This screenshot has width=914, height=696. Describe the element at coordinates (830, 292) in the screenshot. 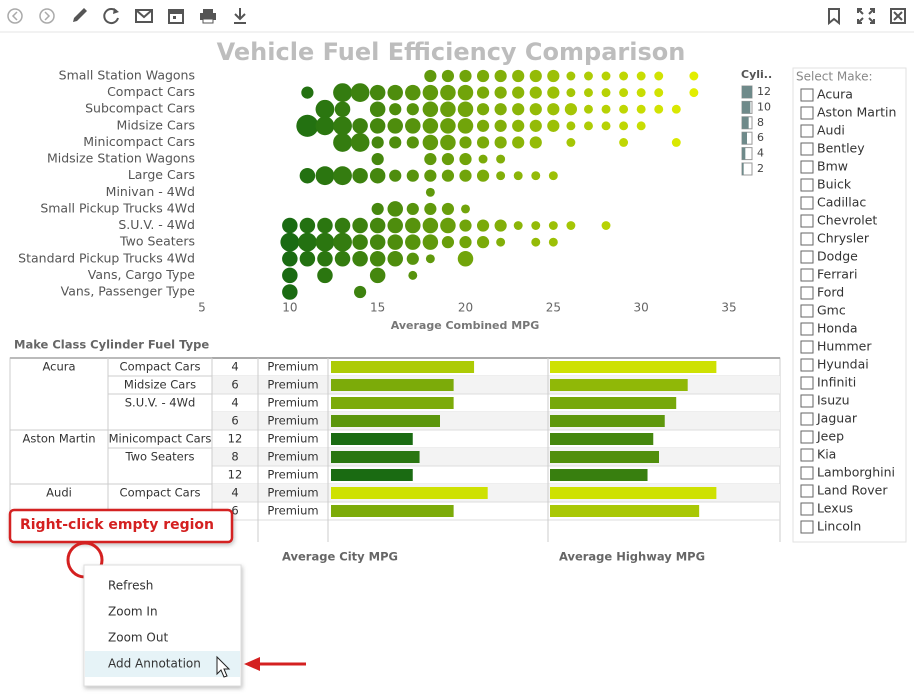

I see `make-option: Ford` at that location.